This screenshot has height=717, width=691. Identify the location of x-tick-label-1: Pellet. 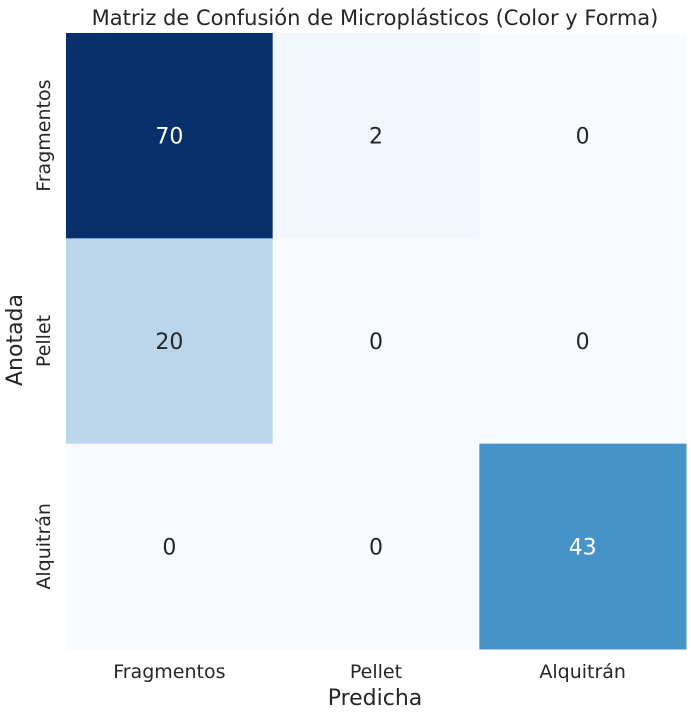
(376, 672).